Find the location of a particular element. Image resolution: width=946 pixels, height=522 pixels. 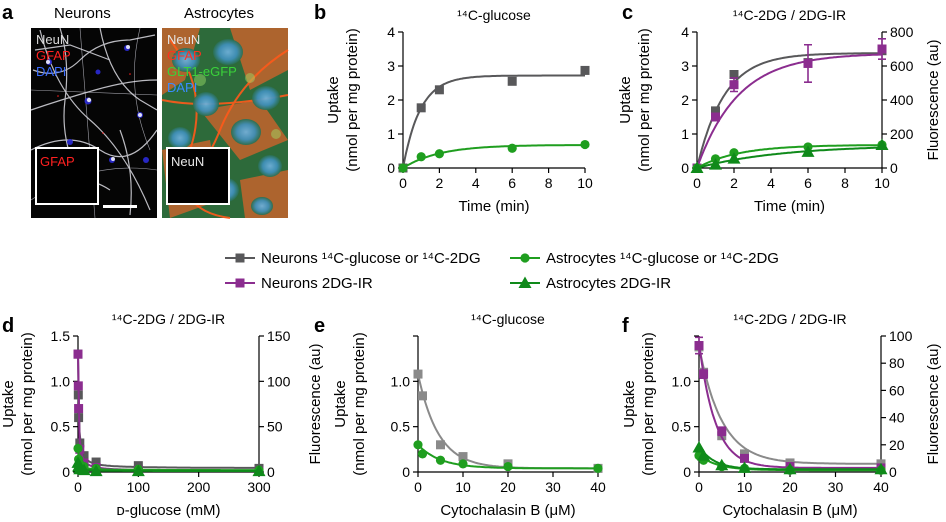

y2-tick-label: 50 is located at coordinates (275, 427).